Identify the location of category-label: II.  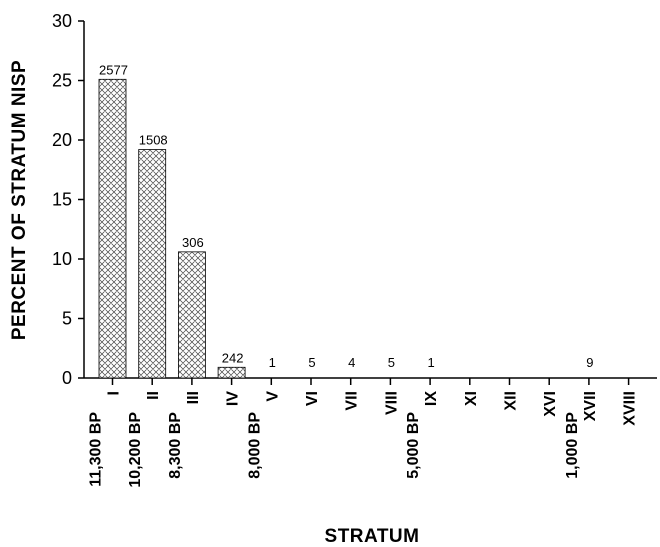
(153, 395).